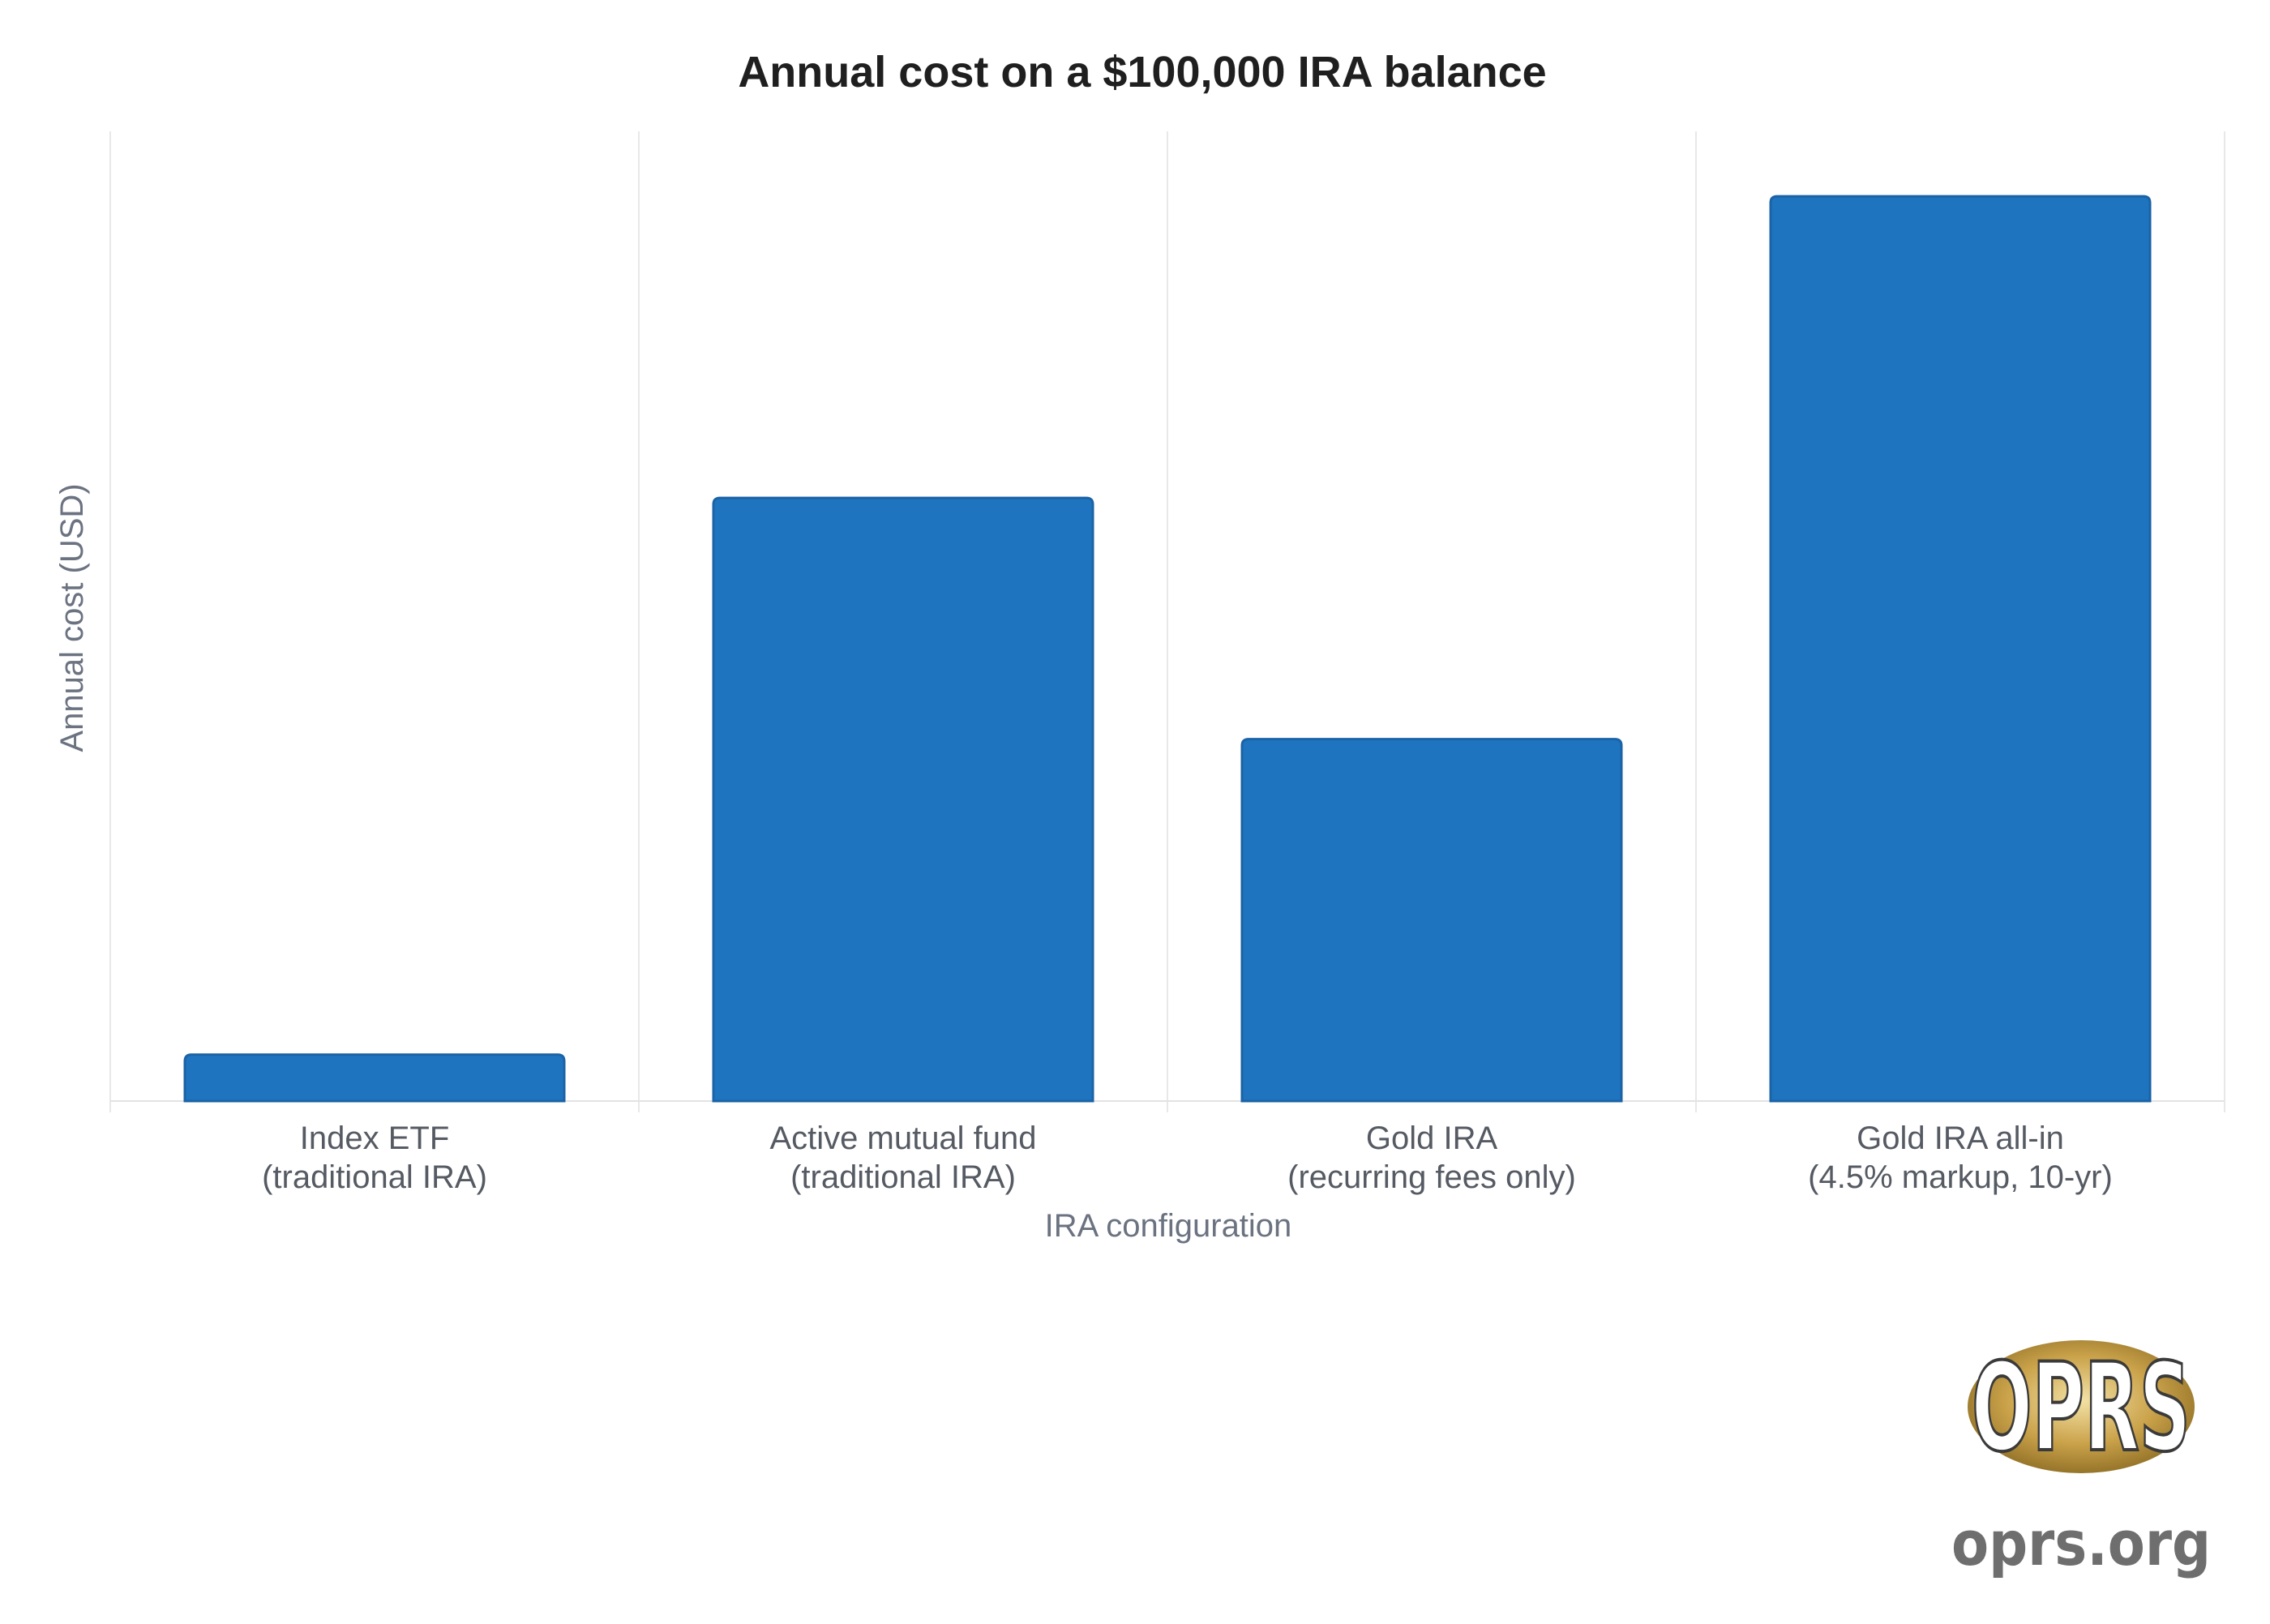 The width and height of the screenshot is (2270, 1624). Describe the element at coordinates (903, 1177) in the screenshot. I see `x-tick-label-2-line-2: (traditional IRA)` at that location.